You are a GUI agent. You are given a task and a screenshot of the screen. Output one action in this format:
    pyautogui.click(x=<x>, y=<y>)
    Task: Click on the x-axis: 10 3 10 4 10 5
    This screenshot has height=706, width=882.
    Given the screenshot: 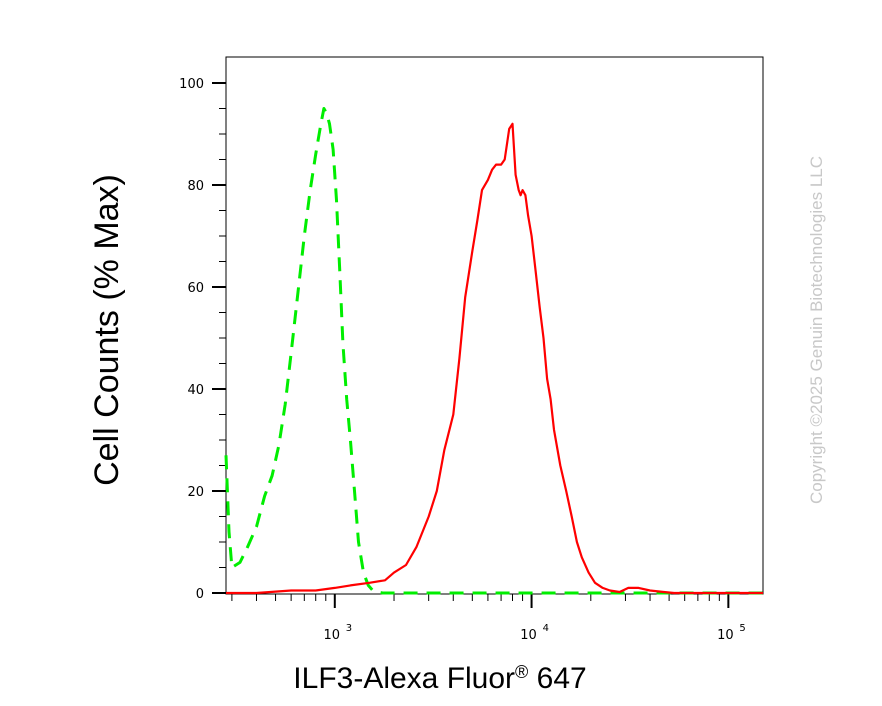 What is the action you would take?
    pyautogui.click(x=488, y=618)
    